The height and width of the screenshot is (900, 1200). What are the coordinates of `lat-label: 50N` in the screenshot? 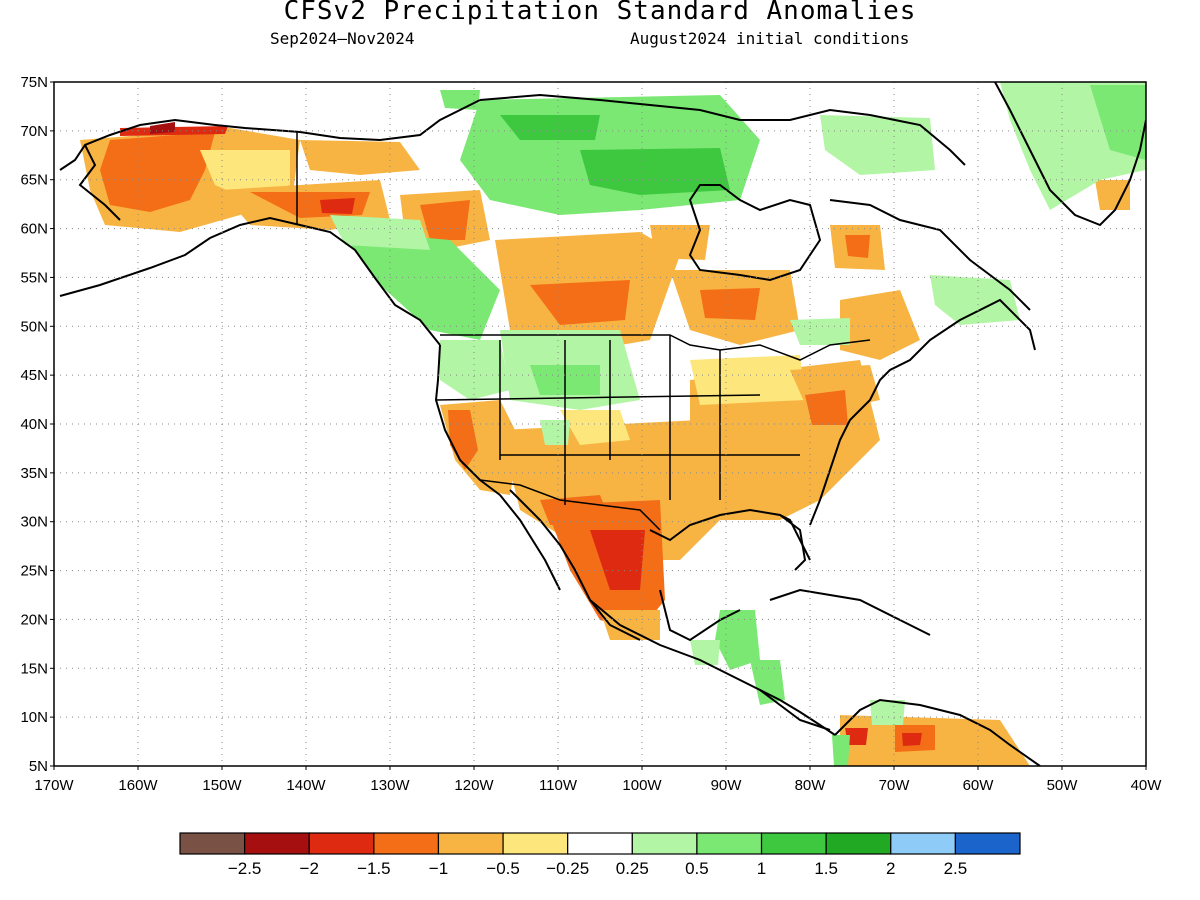 It's located at (34, 326).